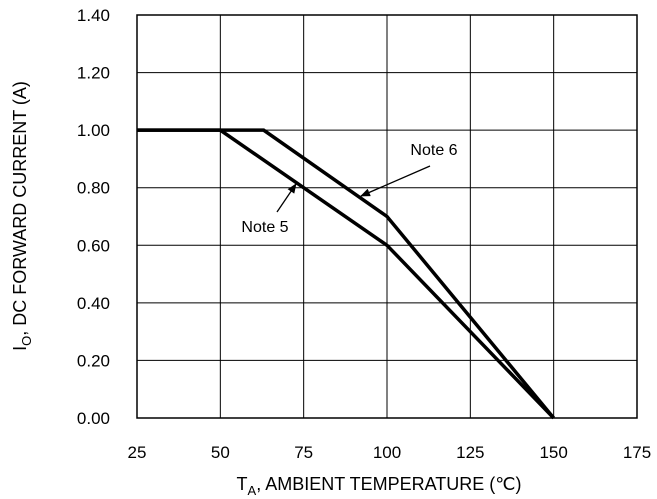 The height and width of the screenshot is (499, 657). Describe the element at coordinates (26, 341) in the screenshot. I see `y-axis-title-subscript: O` at that location.